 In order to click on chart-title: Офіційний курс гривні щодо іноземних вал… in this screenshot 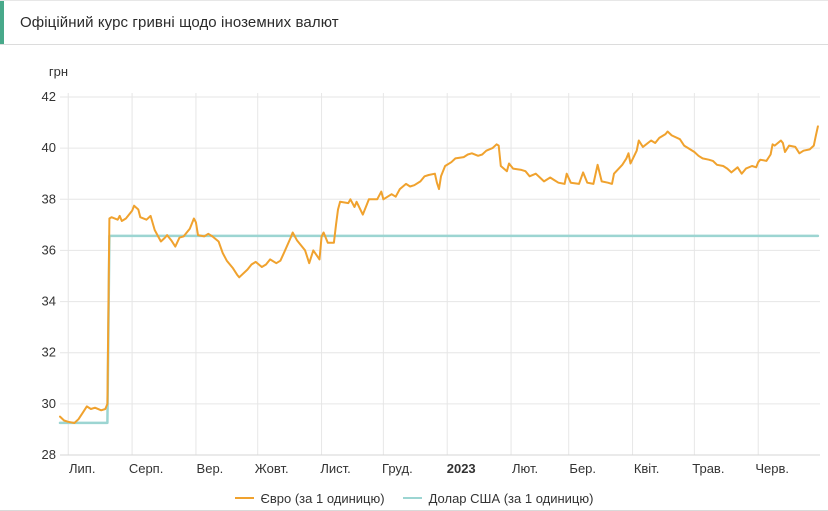, I will do `click(179, 22)`.